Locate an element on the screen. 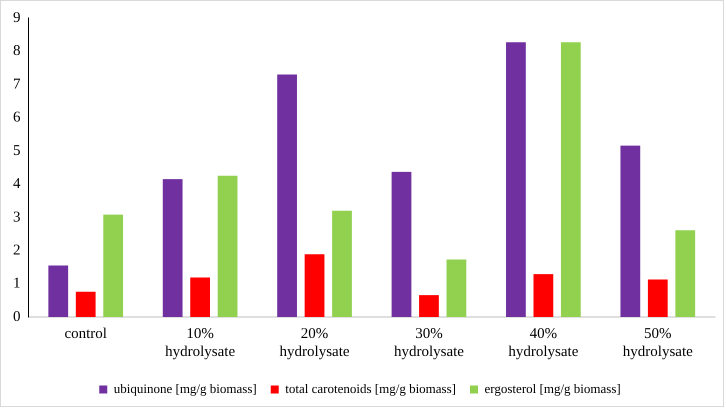 Image resolution: width=726 pixels, height=409 pixels. y-tick-label: 3 is located at coordinates (16, 217).